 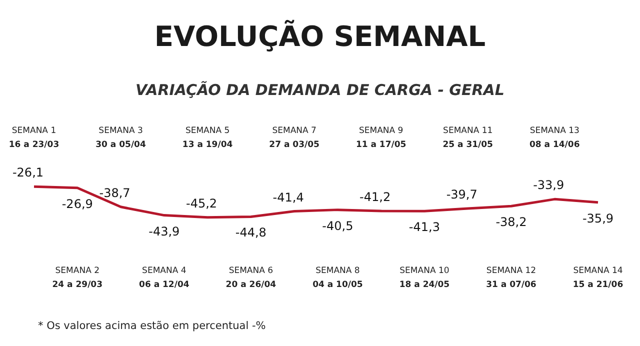 I want to click on data-label: -38,7, so click(x=114, y=193).